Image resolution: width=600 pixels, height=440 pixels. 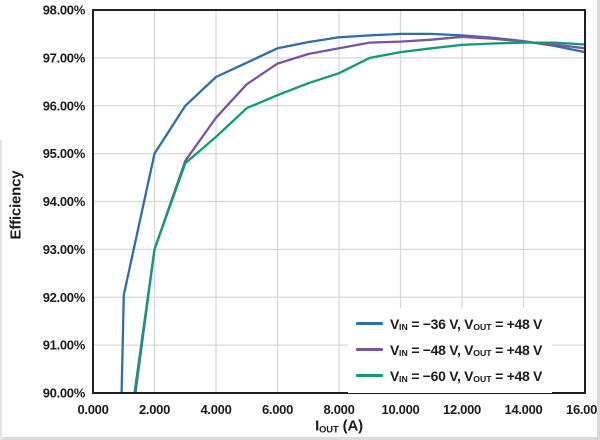 I want to click on page-edge-left, so click(x=1, y=290).